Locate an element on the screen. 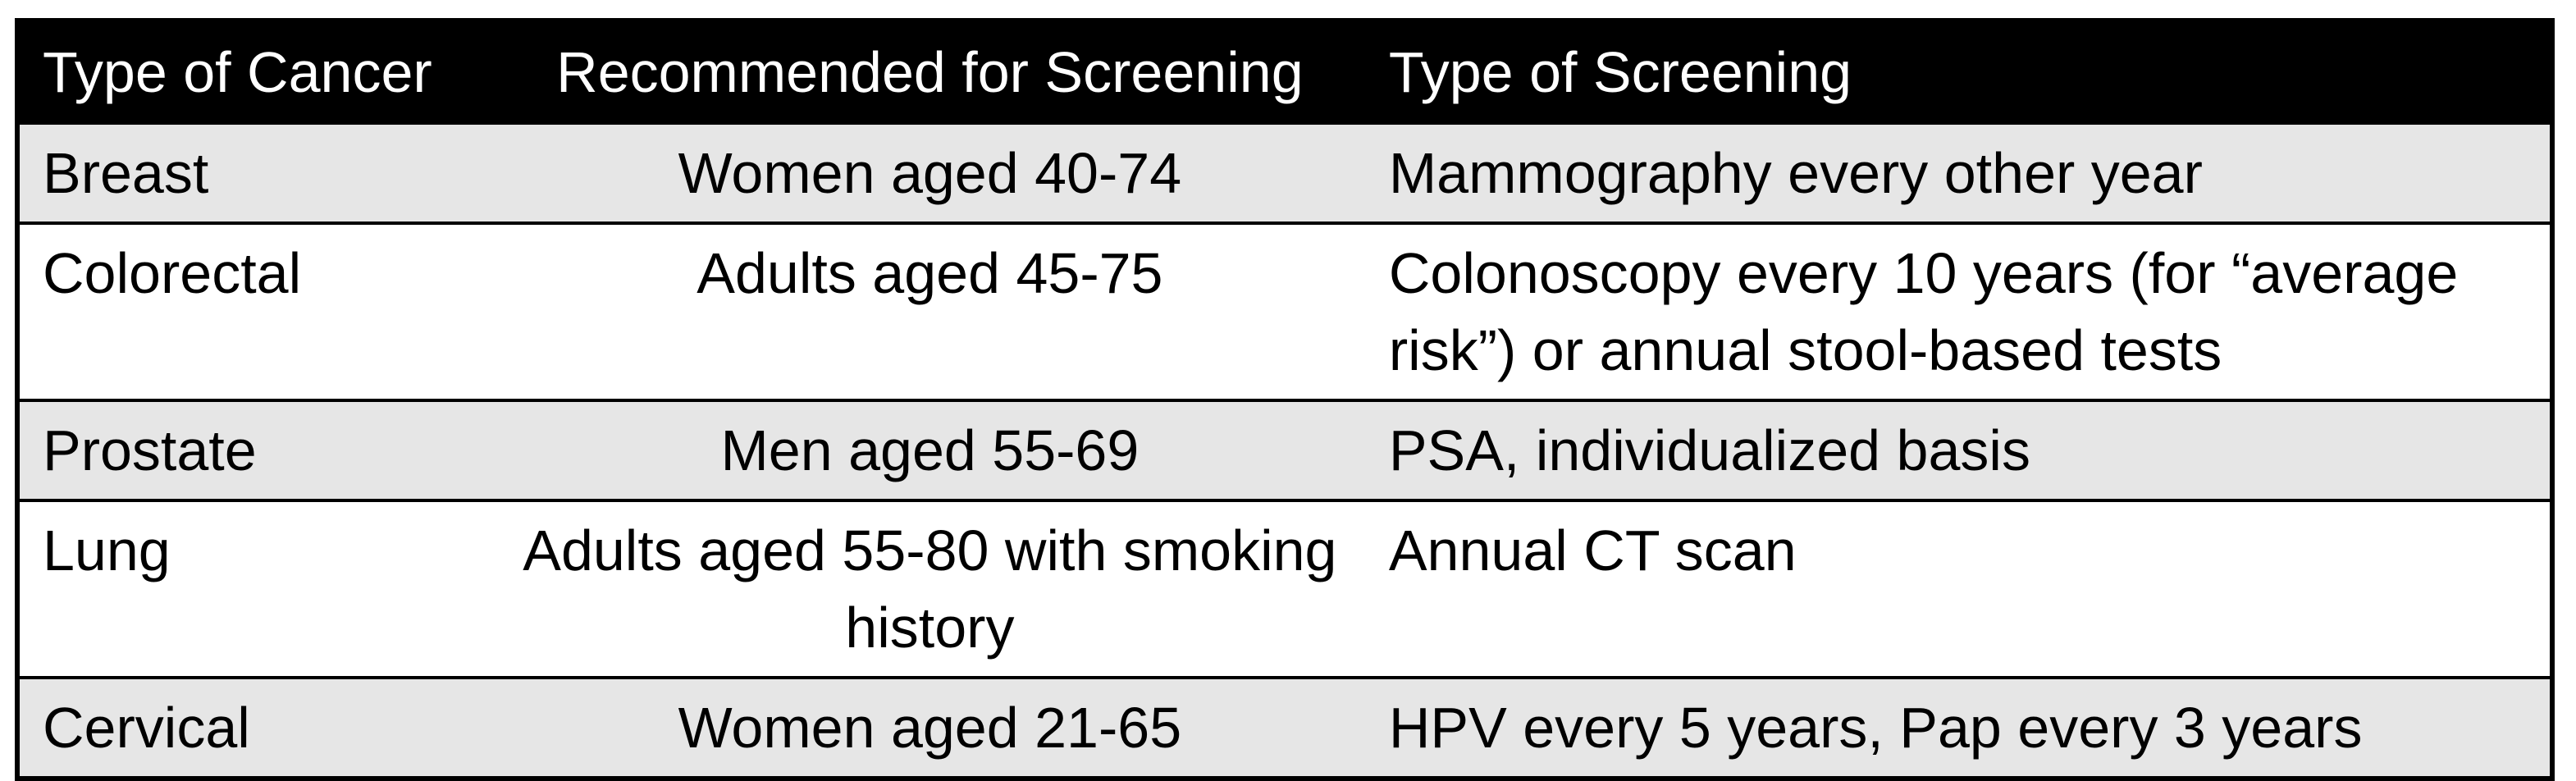 The height and width of the screenshot is (781, 2576). cell-recommended-population: Men aged 55-69 is located at coordinates (930, 450).